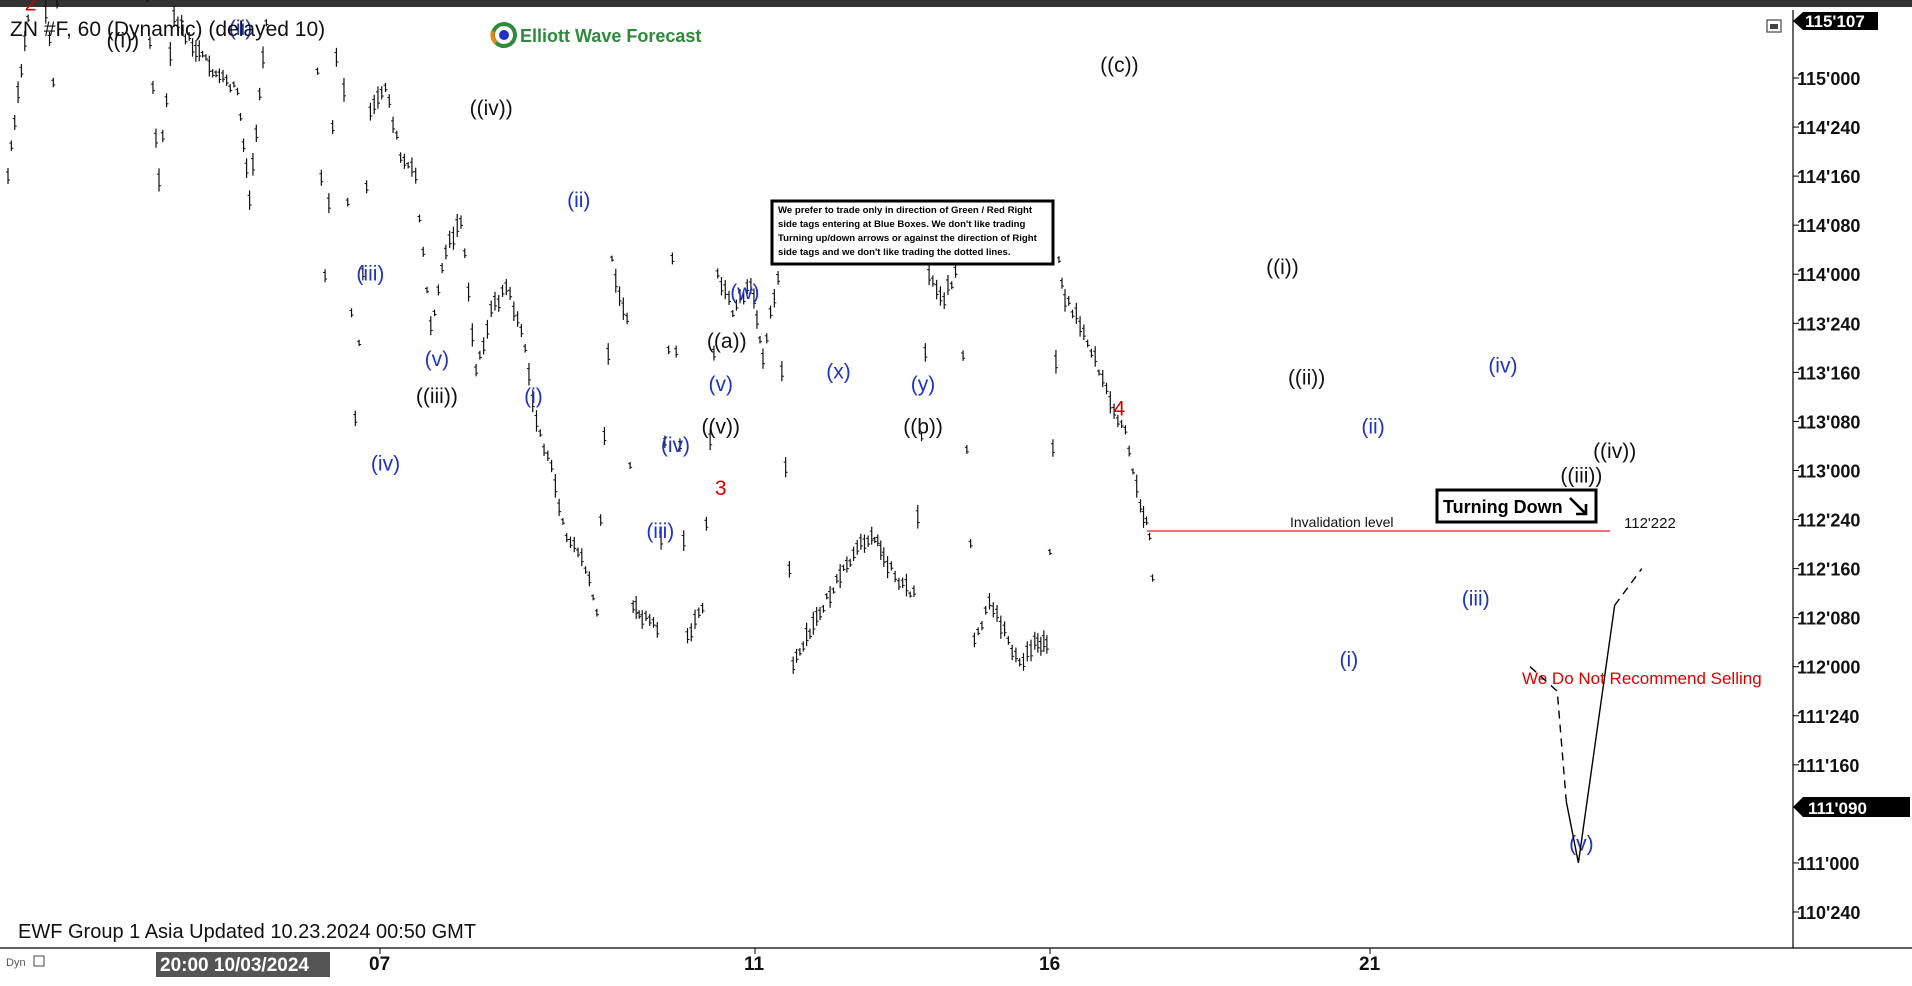 The width and height of the screenshot is (1912, 986). Describe the element at coordinates (1828, 226) in the screenshot. I see `y-tick-label: 114'080` at that location.